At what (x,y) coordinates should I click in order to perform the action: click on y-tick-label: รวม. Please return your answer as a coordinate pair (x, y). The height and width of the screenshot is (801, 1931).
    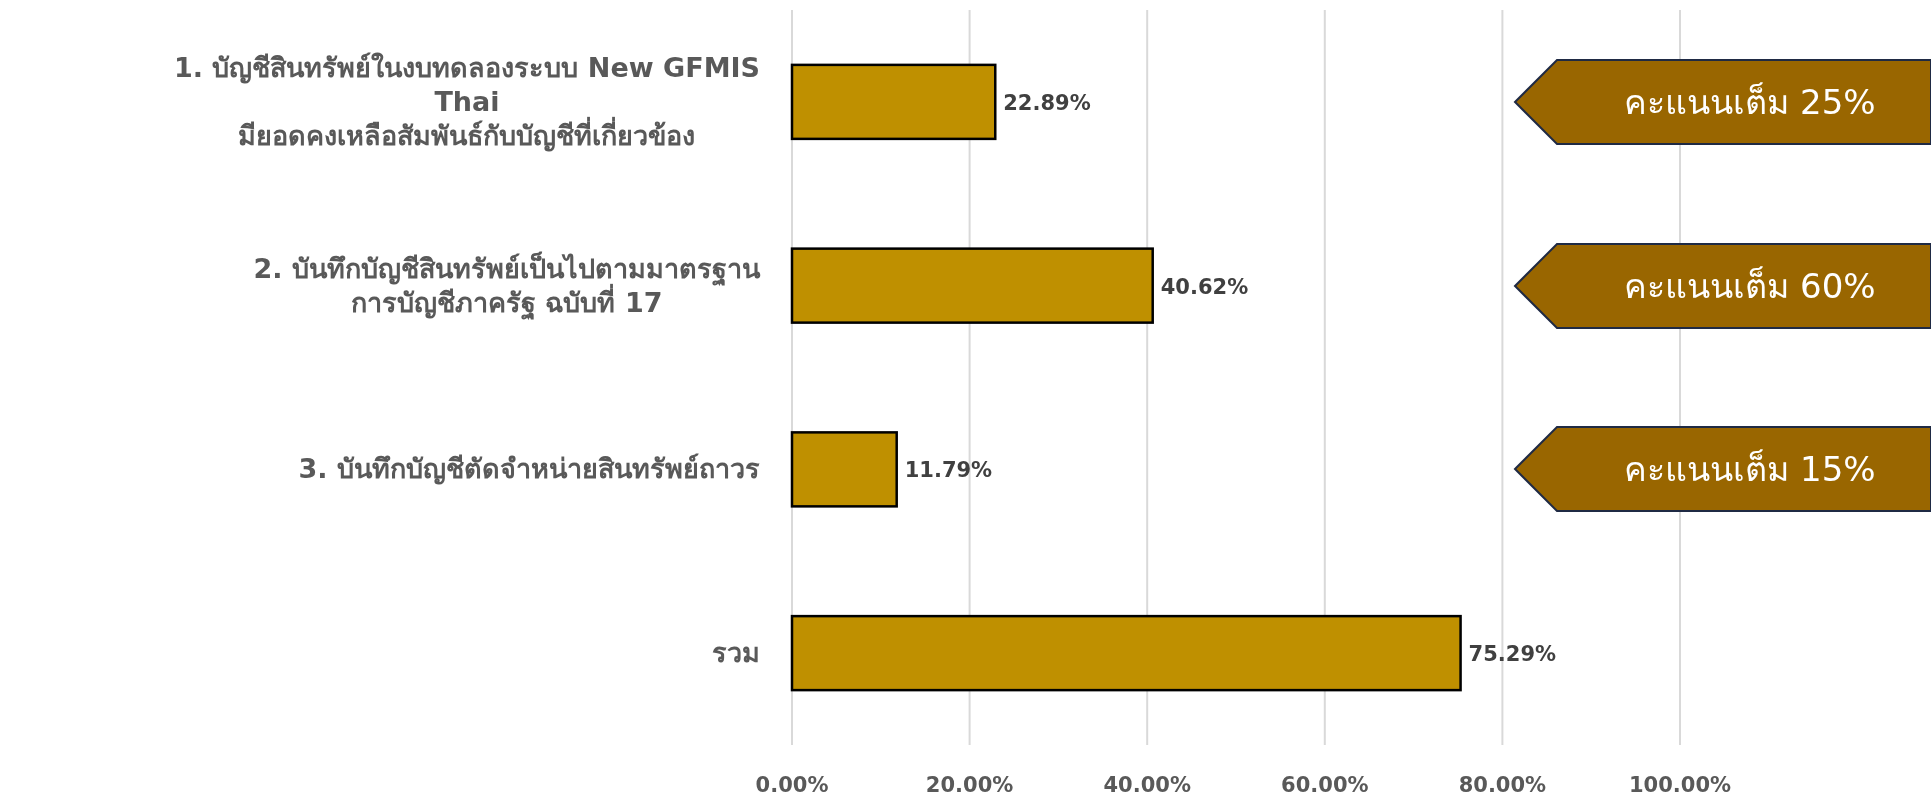
    Looking at the image, I should click on (736, 653).